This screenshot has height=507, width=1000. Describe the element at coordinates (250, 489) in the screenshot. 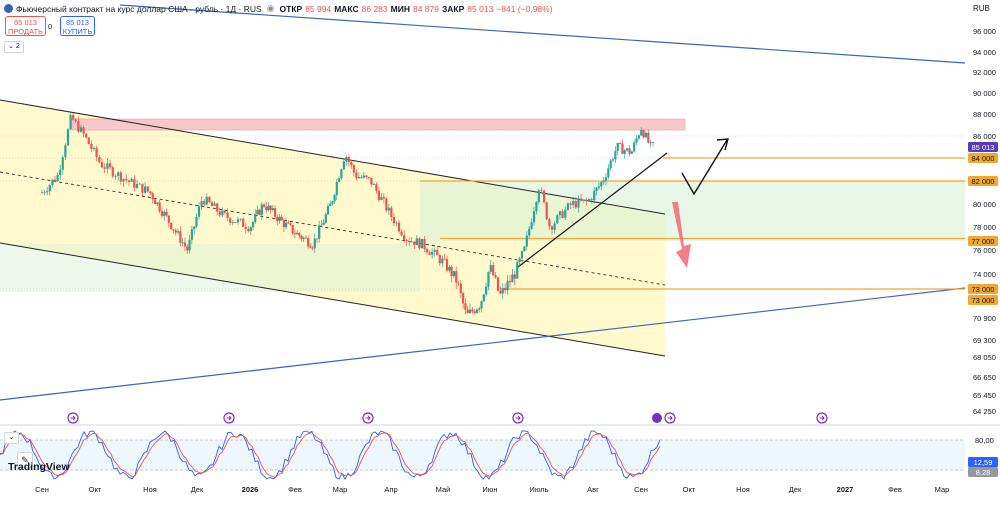

I see `time-tick-label: 2026` at that location.